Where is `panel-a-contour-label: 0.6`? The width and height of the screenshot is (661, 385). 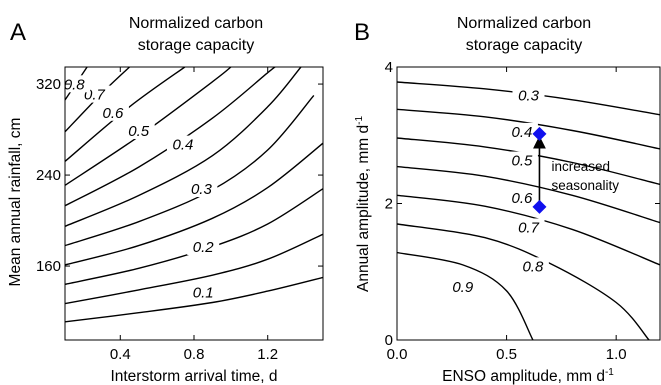 panel-a-contour-label: 0.6 is located at coordinates (113, 113).